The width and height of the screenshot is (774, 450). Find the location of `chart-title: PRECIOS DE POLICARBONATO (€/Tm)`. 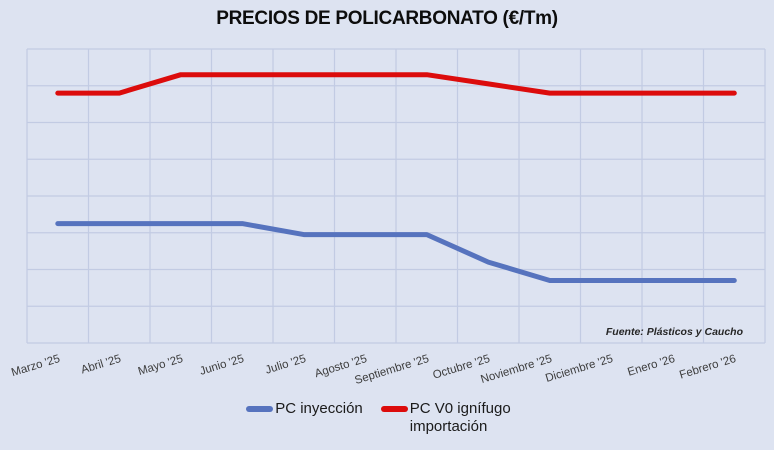

chart-title: PRECIOS DE POLICARBONATO (€/Tm) is located at coordinates (387, 18).